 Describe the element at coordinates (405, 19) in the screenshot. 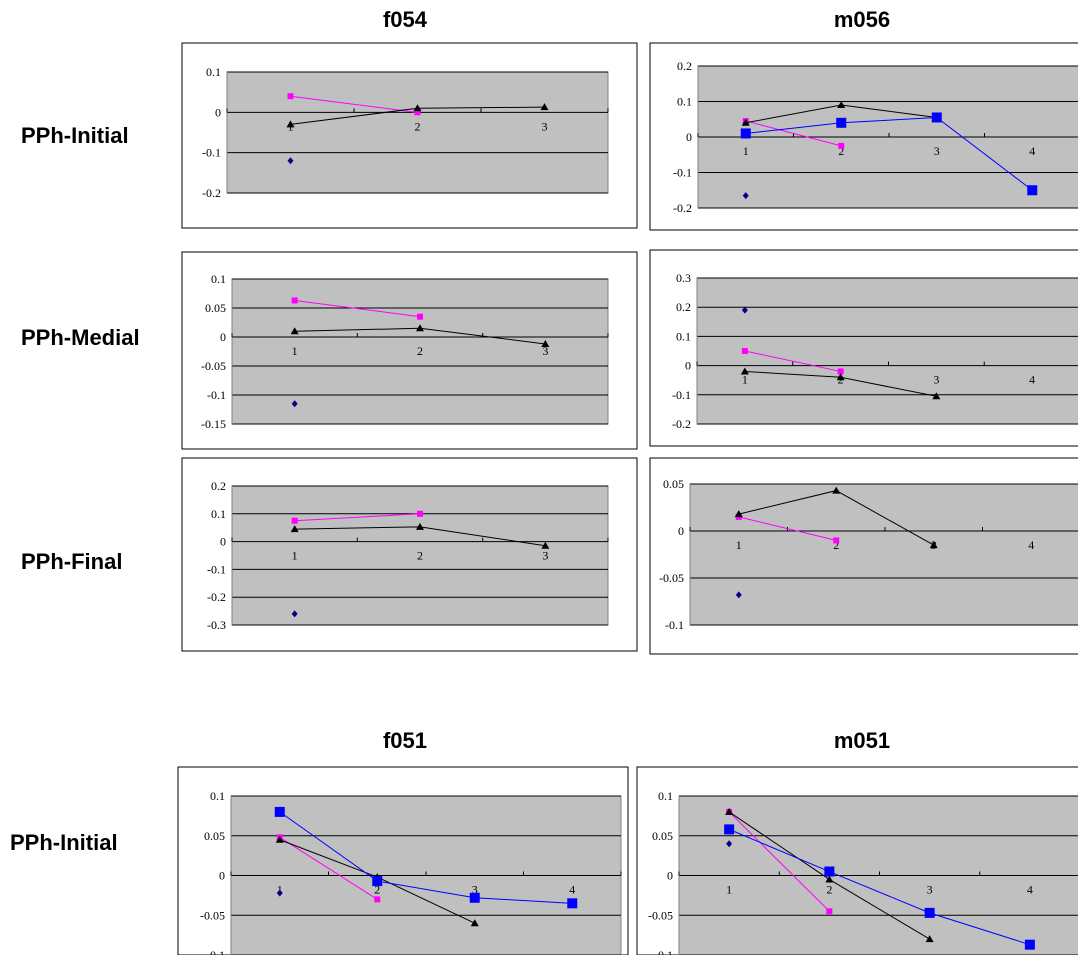

I see `column-title-f054: f054` at that location.